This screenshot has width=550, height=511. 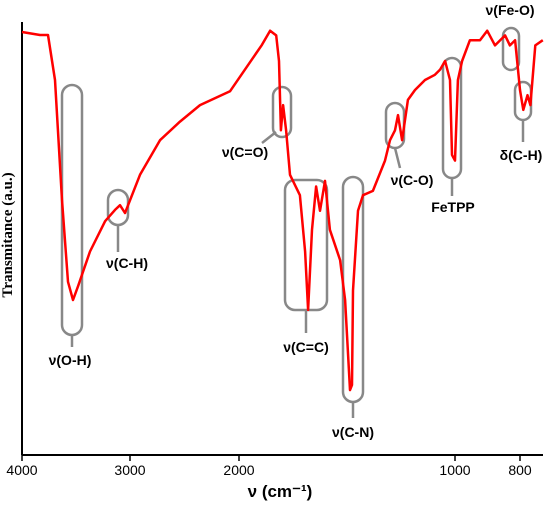 What do you see at coordinates (8, 234) in the screenshot?
I see `y-axis-label: Transmitance (a.u.)` at bounding box center [8, 234].